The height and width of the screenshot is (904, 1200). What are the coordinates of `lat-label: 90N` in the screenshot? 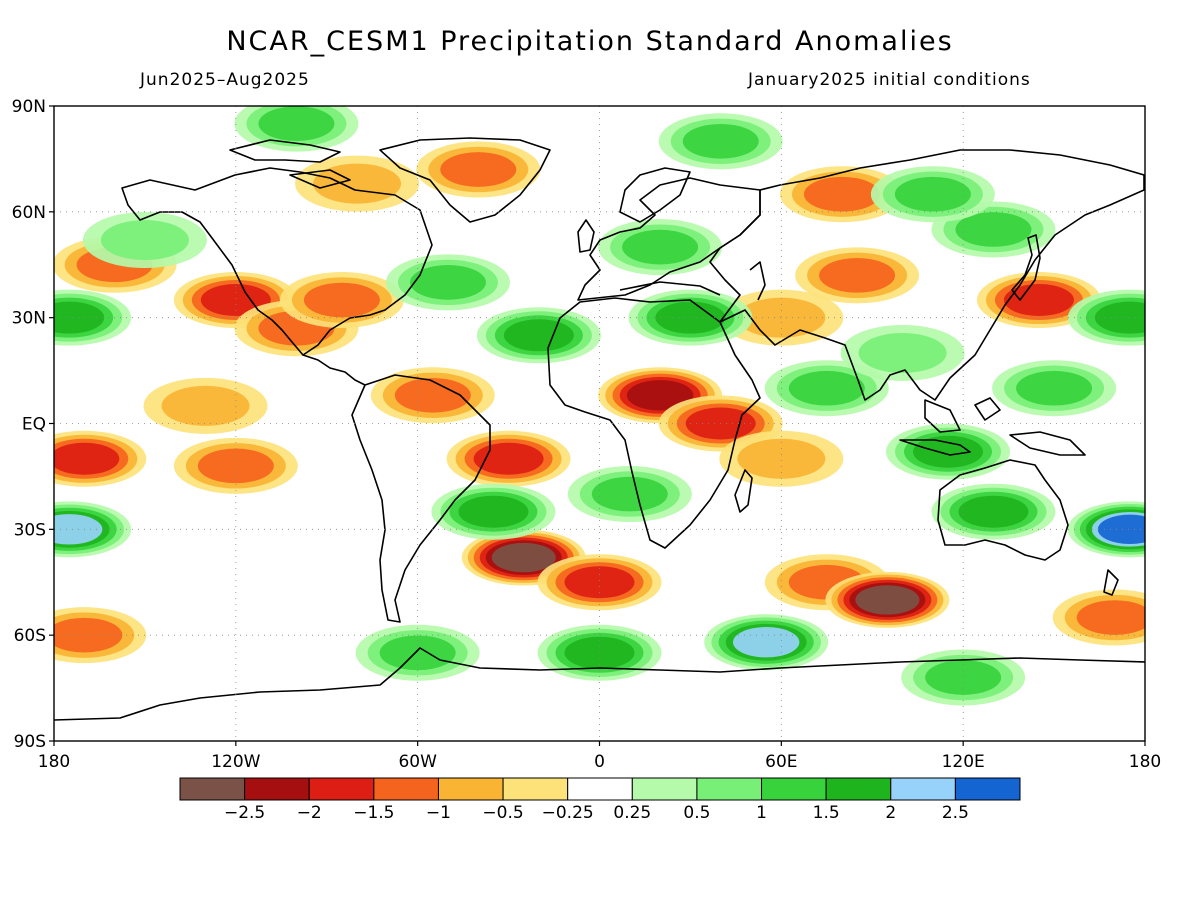 It's located at (29, 107).